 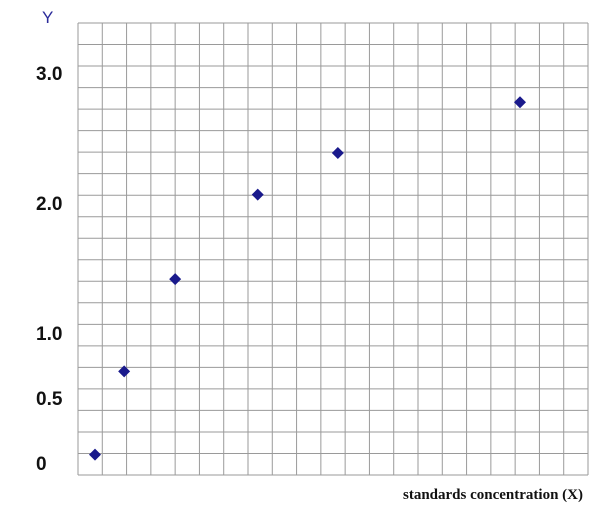 I want to click on x-axis-label: standards concentration (X), so click(x=493, y=495).